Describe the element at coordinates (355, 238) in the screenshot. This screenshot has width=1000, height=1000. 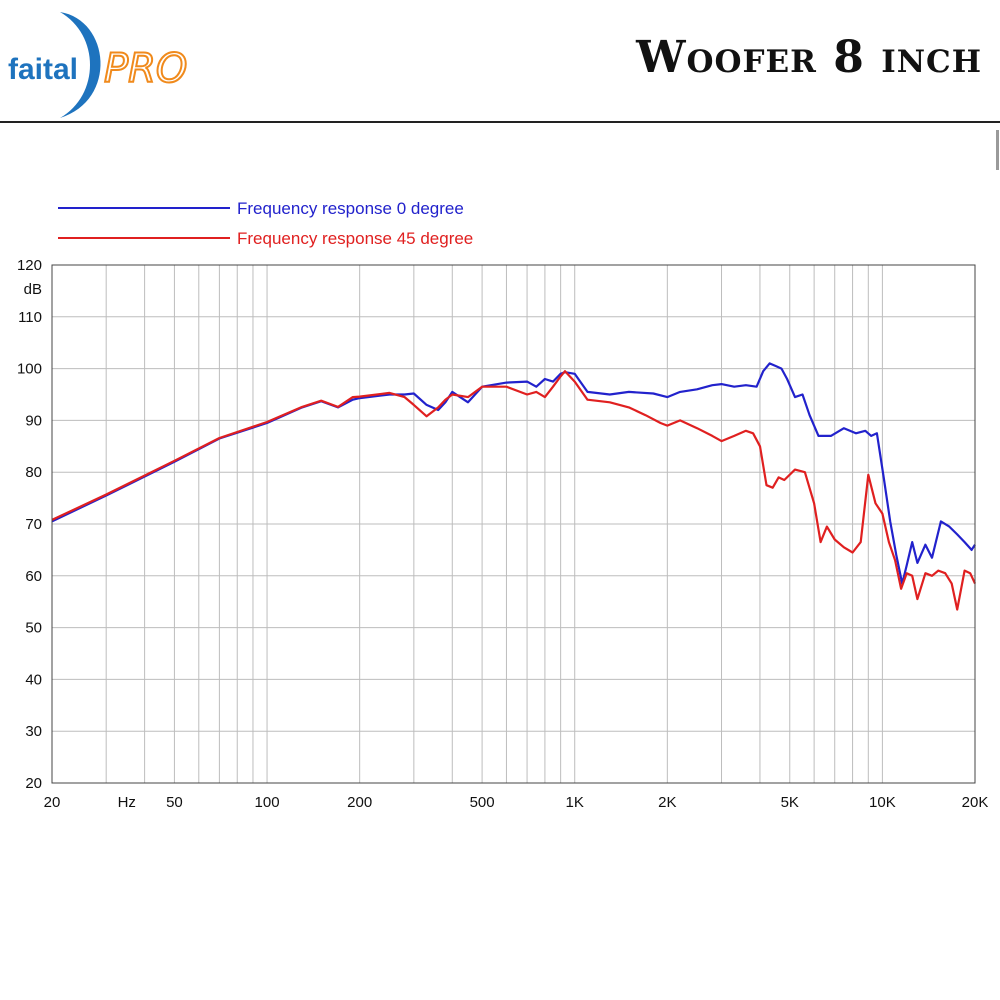
I see `legend-label-1: Frequency response 45 degree` at that location.